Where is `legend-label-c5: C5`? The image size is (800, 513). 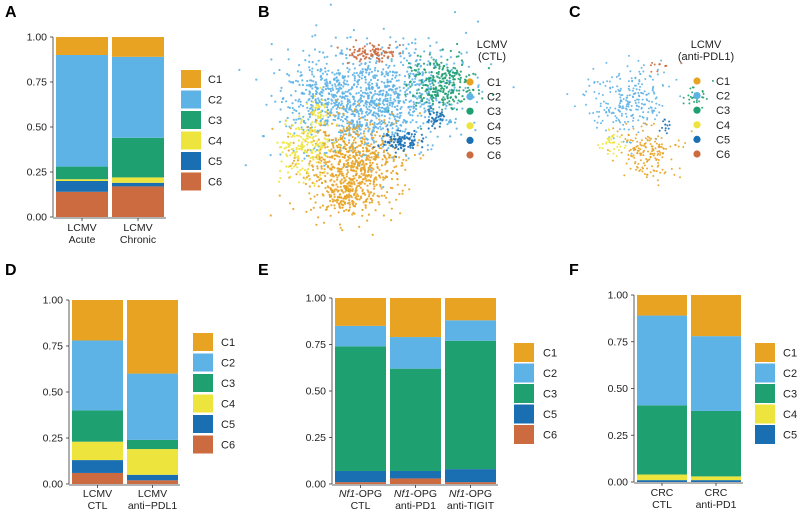
legend-label-c5: C5 is located at coordinates (550, 415).